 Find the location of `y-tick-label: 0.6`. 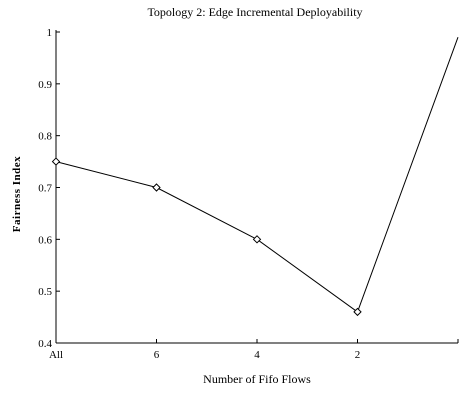

y-tick-label: 0.6 is located at coordinates (45, 240).